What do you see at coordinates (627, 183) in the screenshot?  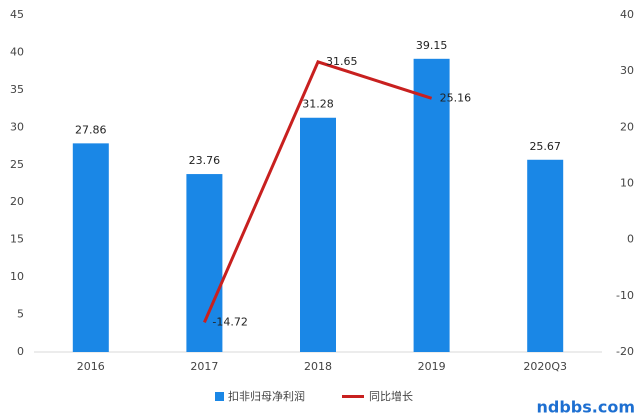 I see `y2-tick-label: 10` at bounding box center [627, 183].